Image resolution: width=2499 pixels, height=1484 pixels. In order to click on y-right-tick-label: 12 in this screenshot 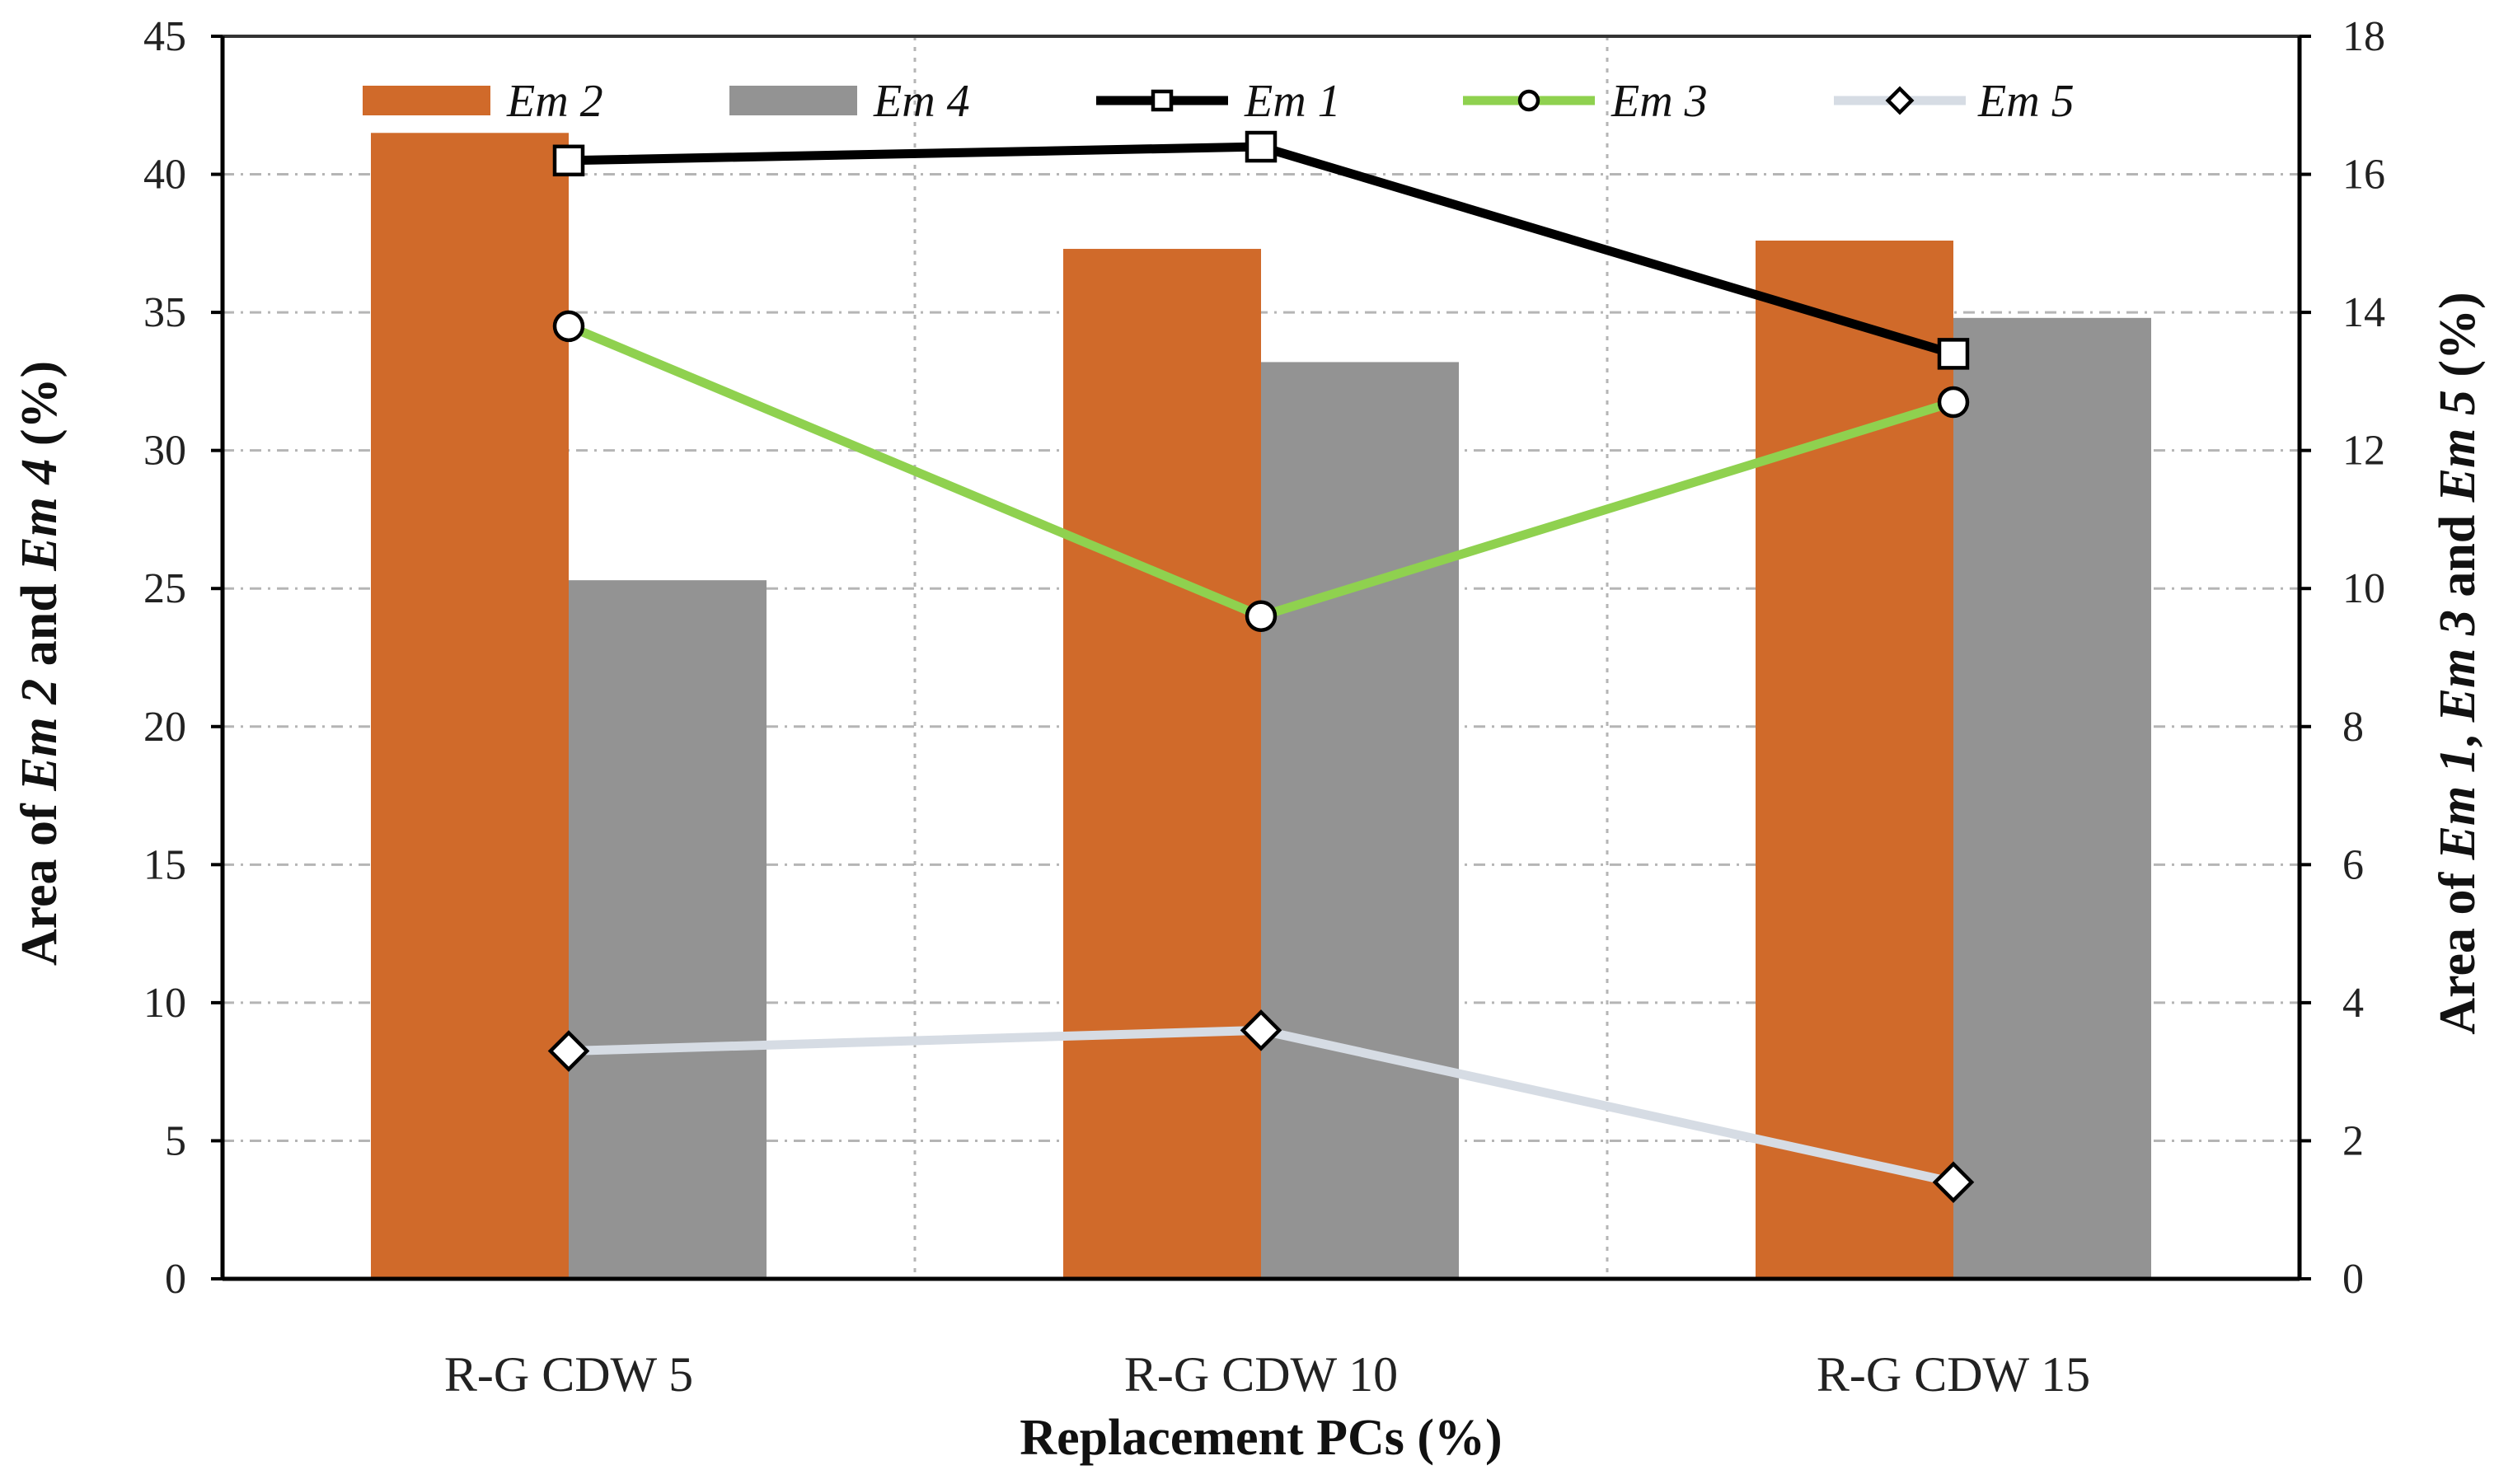, I will do `click(2363, 451)`.